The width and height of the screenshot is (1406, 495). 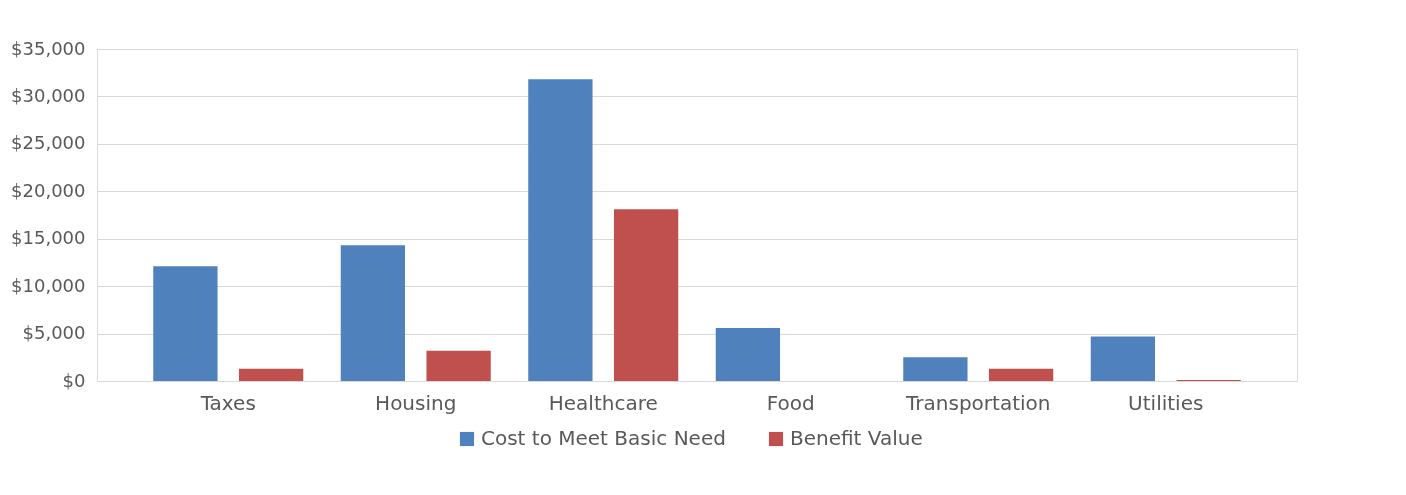 What do you see at coordinates (1166, 402) in the screenshot?
I see `x-tick-label: Utilities` at bounding box center [1166, 402].